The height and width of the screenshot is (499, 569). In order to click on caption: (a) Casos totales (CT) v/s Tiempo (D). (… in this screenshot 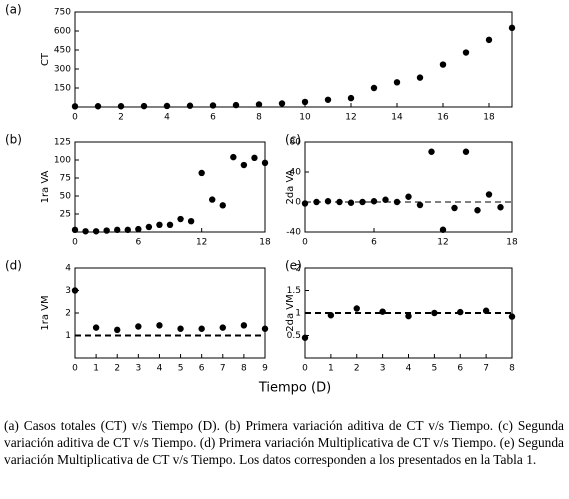, I will do `click(284, 442)`.